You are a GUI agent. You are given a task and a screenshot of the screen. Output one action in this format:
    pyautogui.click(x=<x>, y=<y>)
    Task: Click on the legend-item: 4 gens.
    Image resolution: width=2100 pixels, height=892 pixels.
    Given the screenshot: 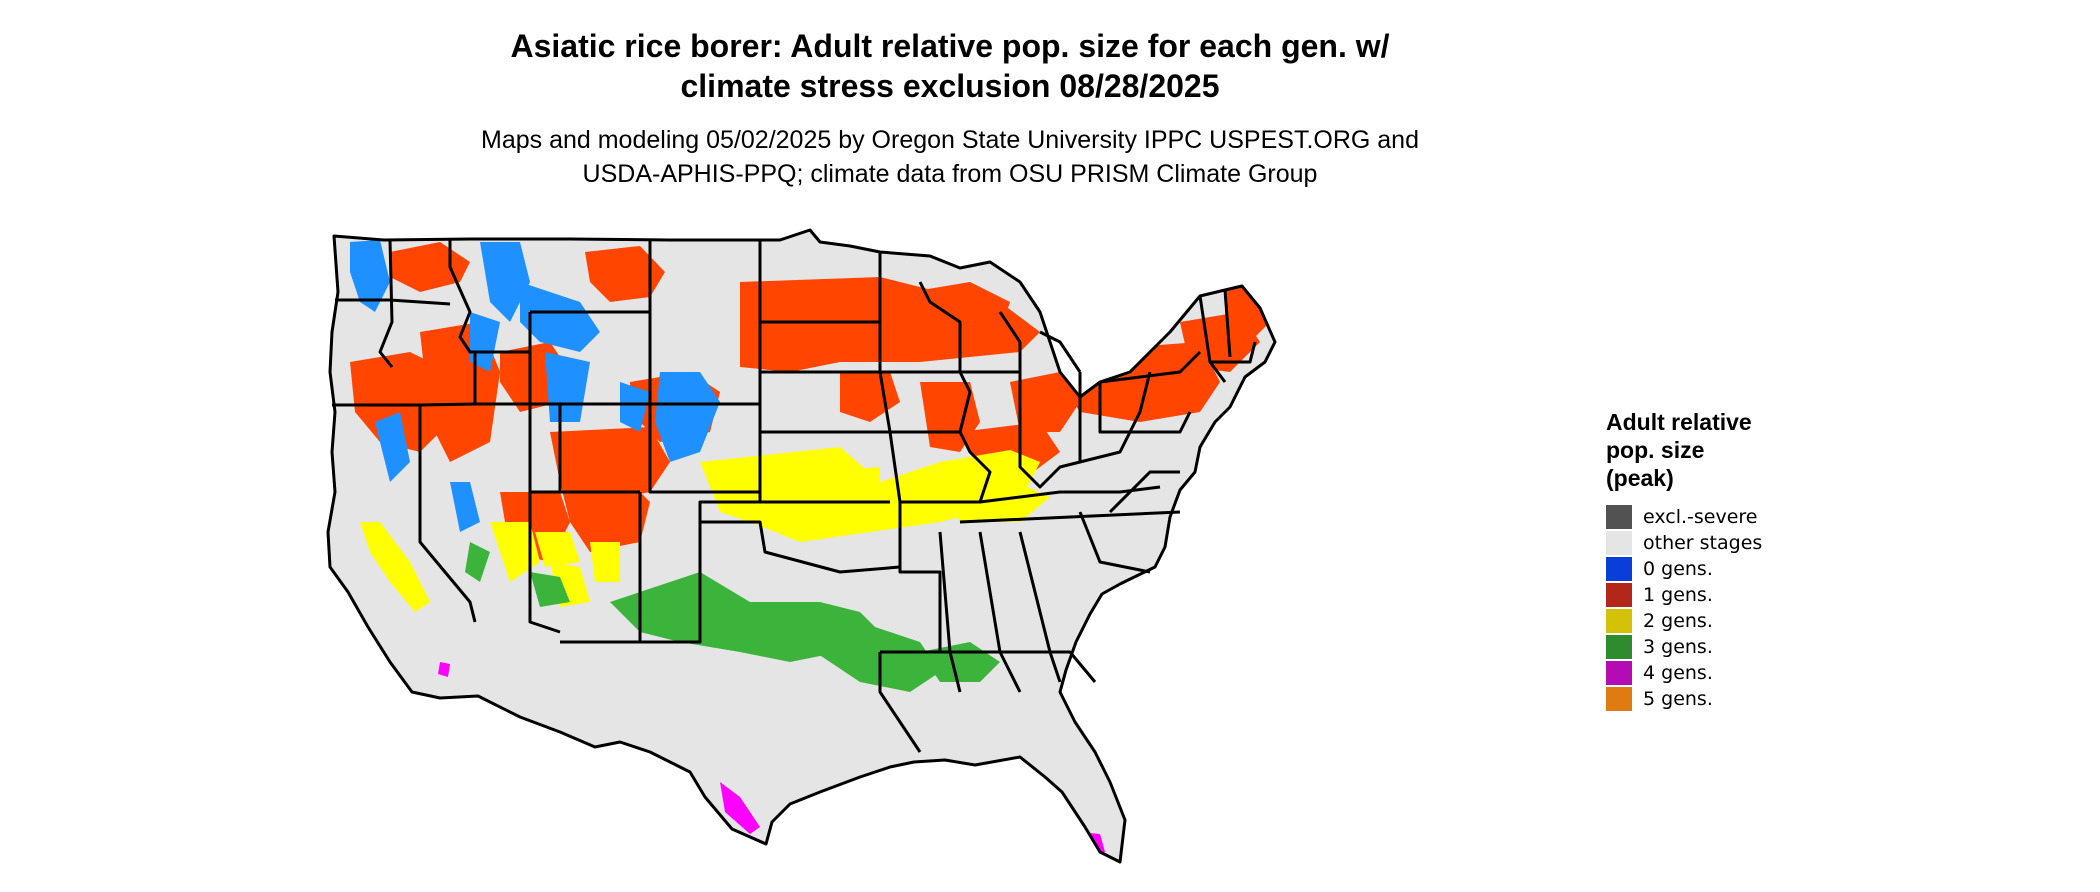 What is the action you would take?
    pyautogui.click(x=1684, y=673)
    